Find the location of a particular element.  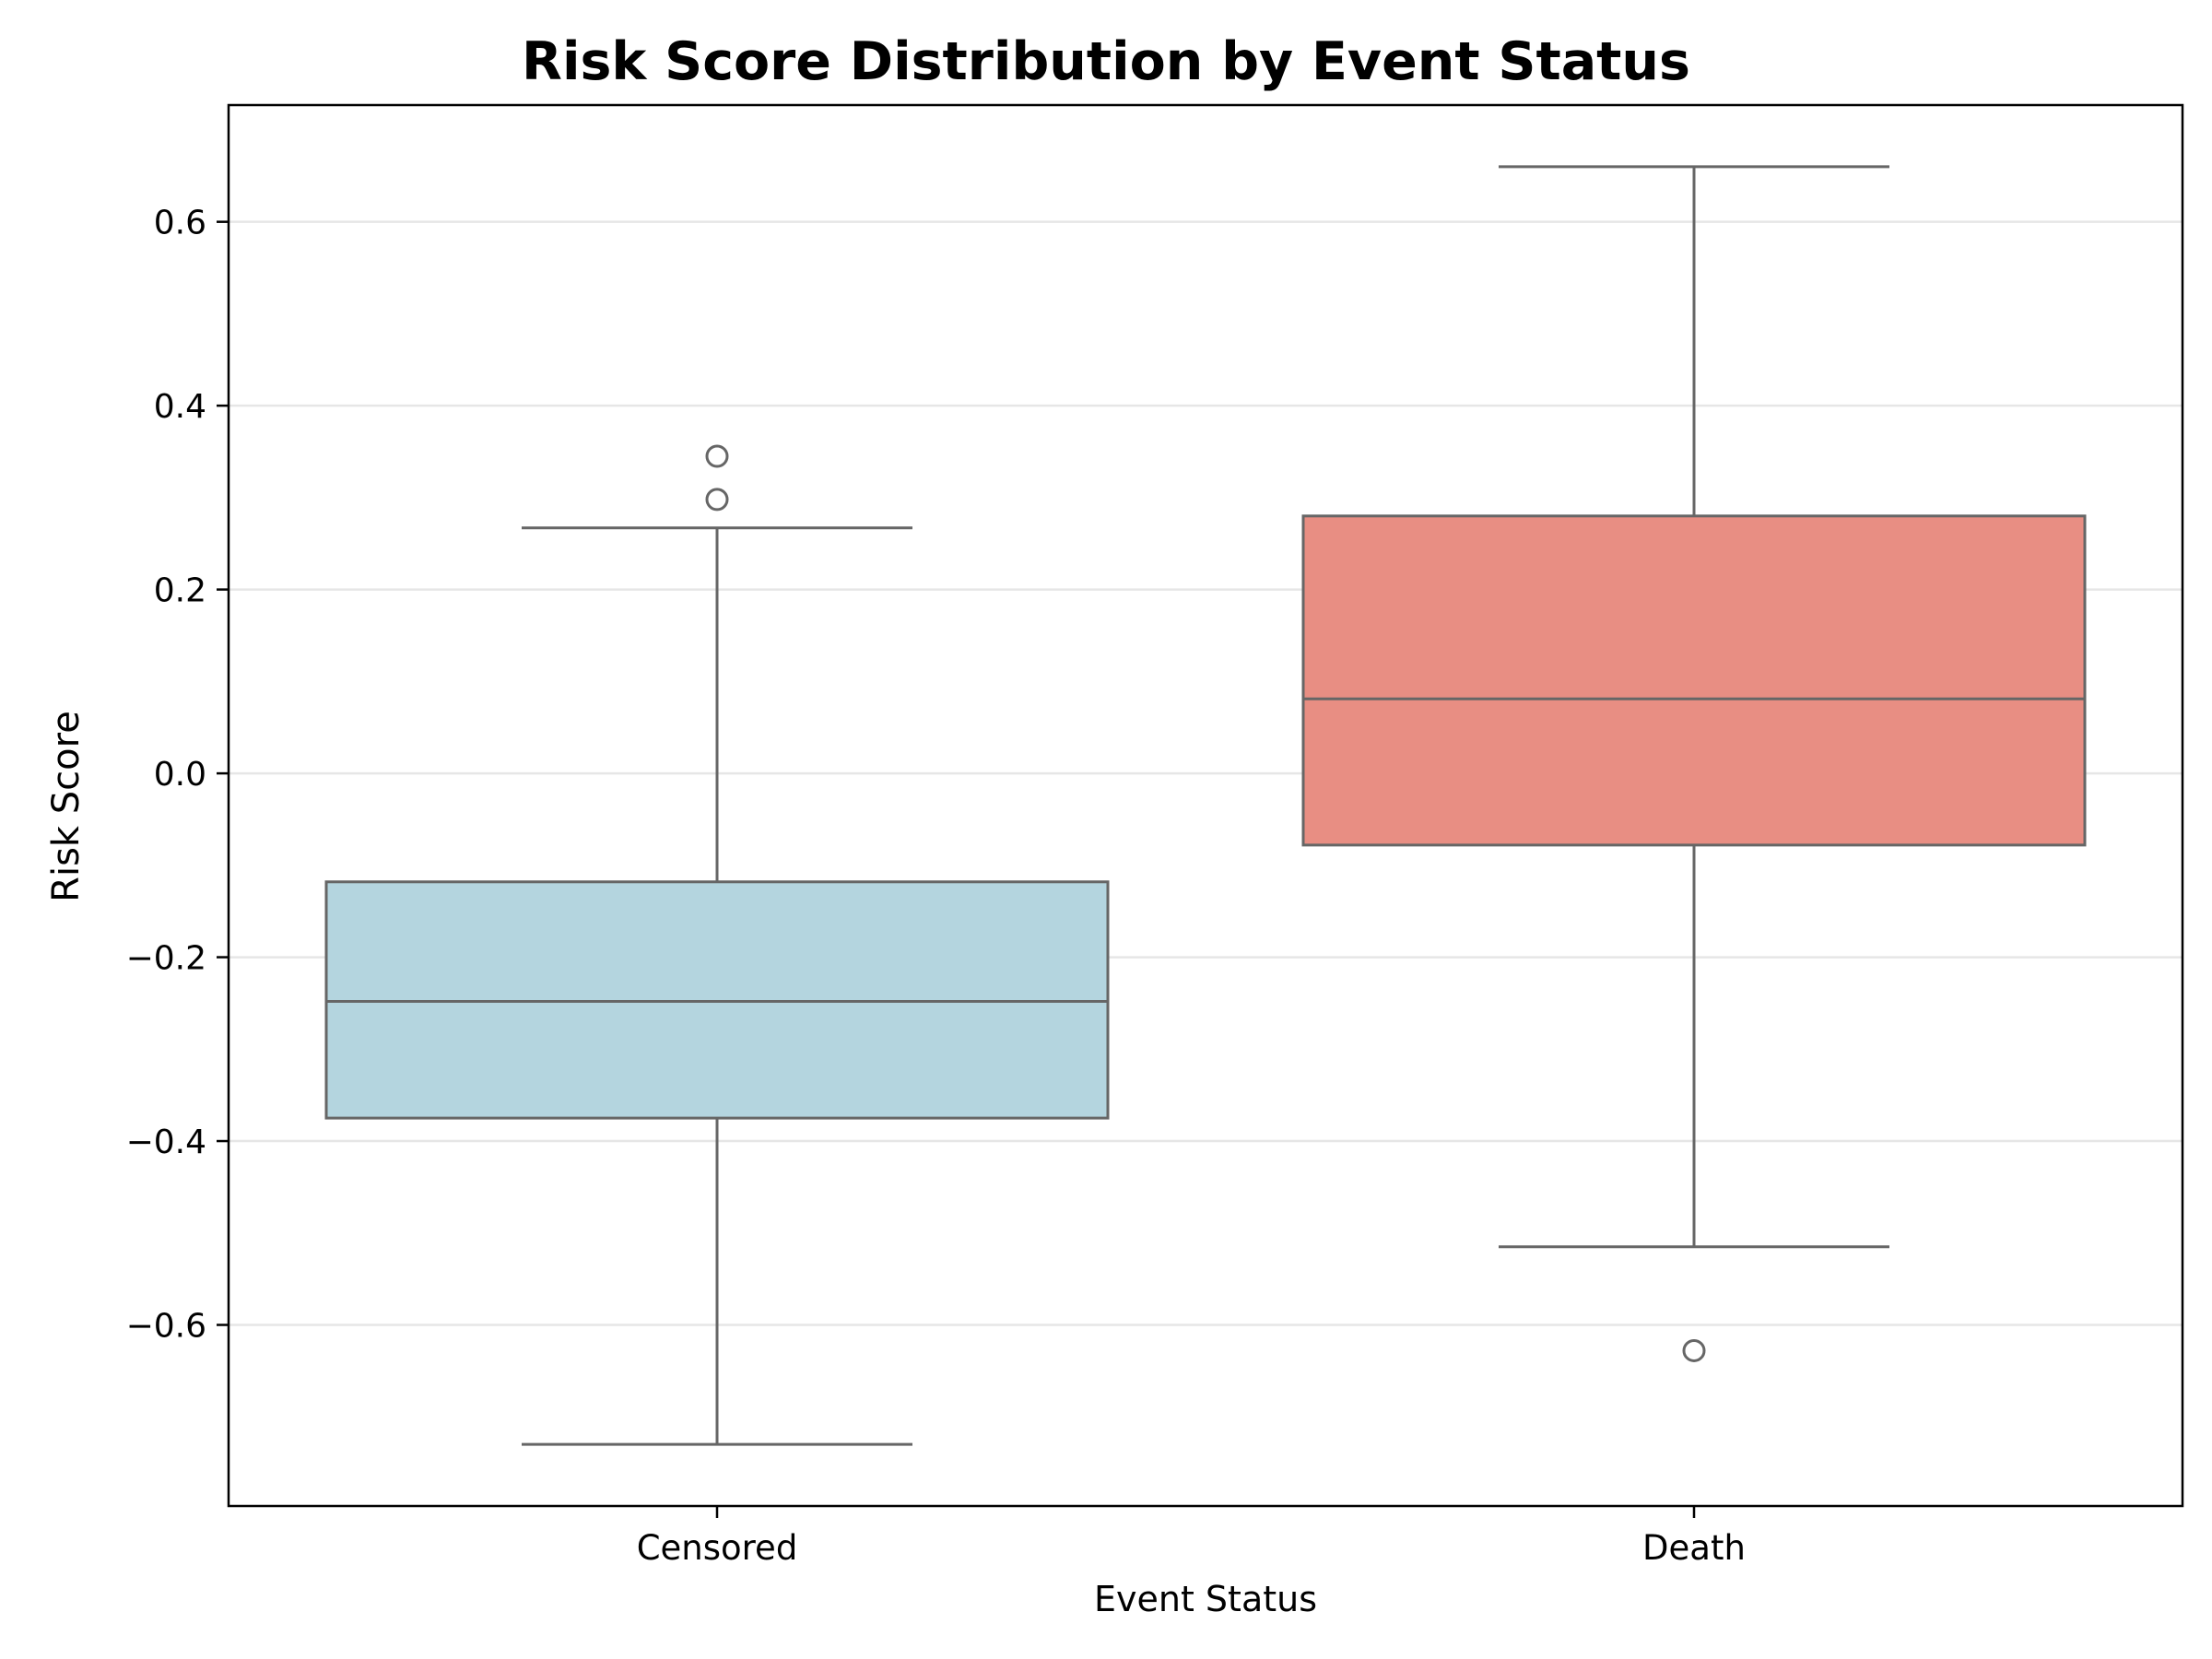

y-tick-label: −0.4 is located at coordinates (166, 1142).